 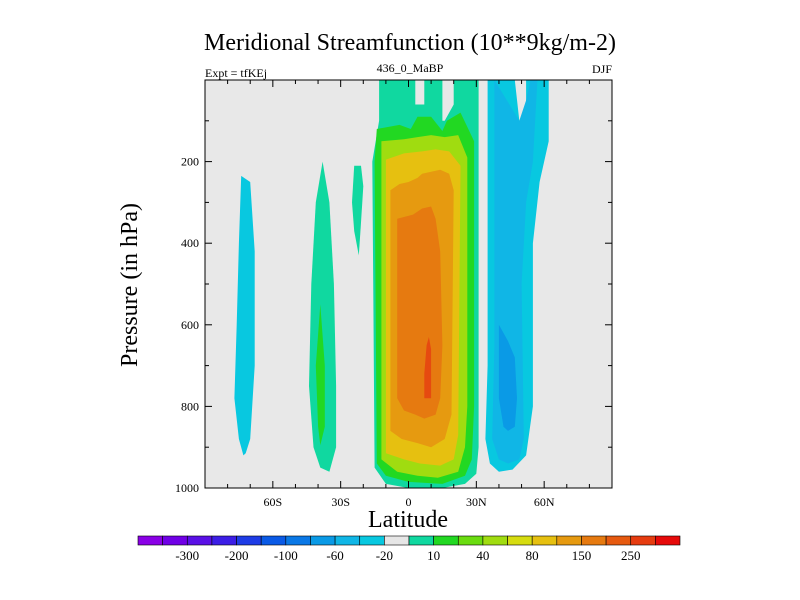 What do you see at coordinates (410, 68) in the screenshot?
I see `chart-subtitle-center: 436_0_MaBP` at bounding box center [410, 68].